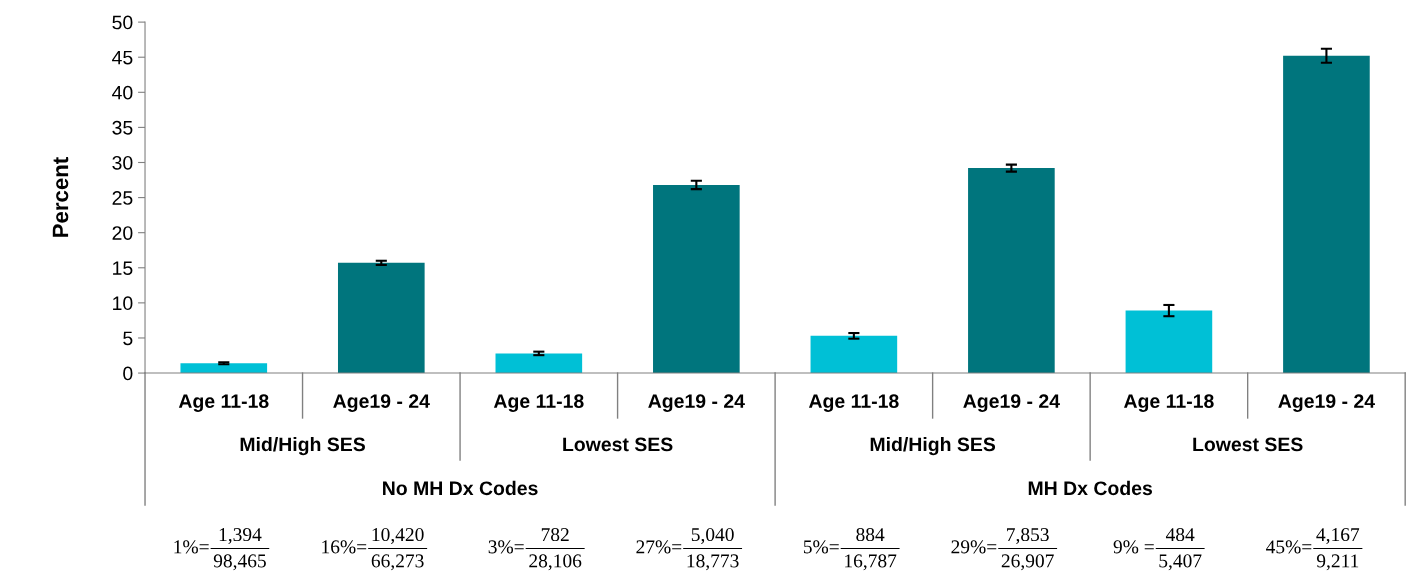  I want to click on y-tick-label: 35, so click(122, 127).